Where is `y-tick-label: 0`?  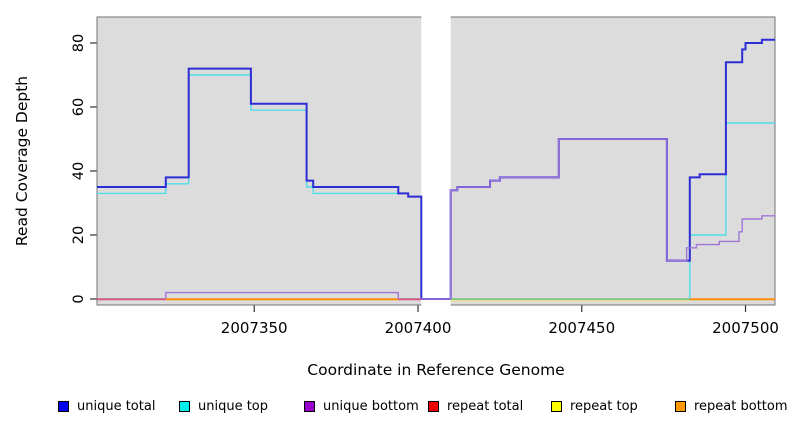 y-tick-label: 0 is located at coordinates (79, 298).